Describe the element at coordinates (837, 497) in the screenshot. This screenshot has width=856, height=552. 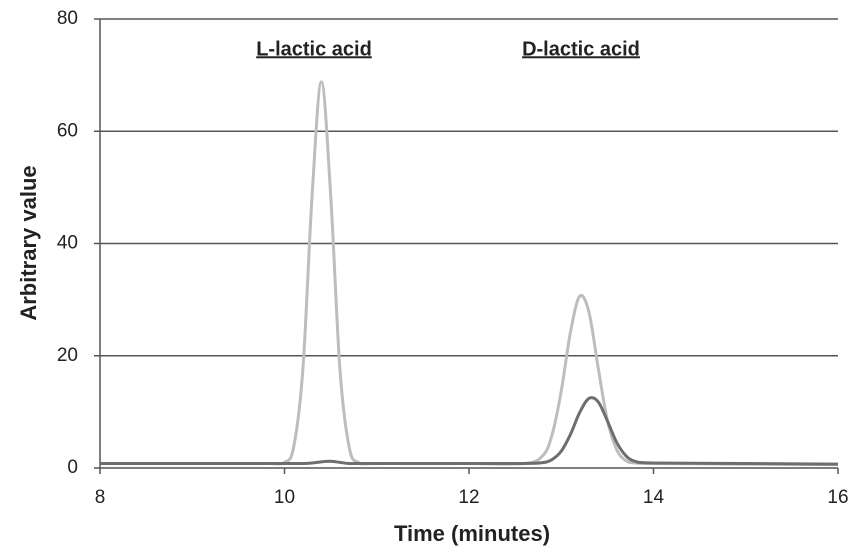
I see `x-tick-label: 16` at that location.